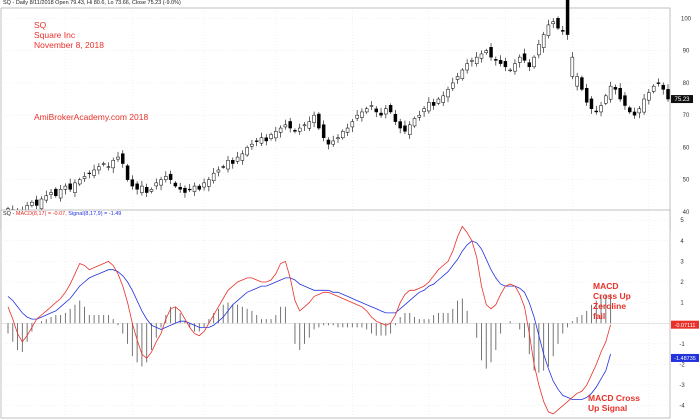  I want to click on signal-tag-bg, so click(685, 357).